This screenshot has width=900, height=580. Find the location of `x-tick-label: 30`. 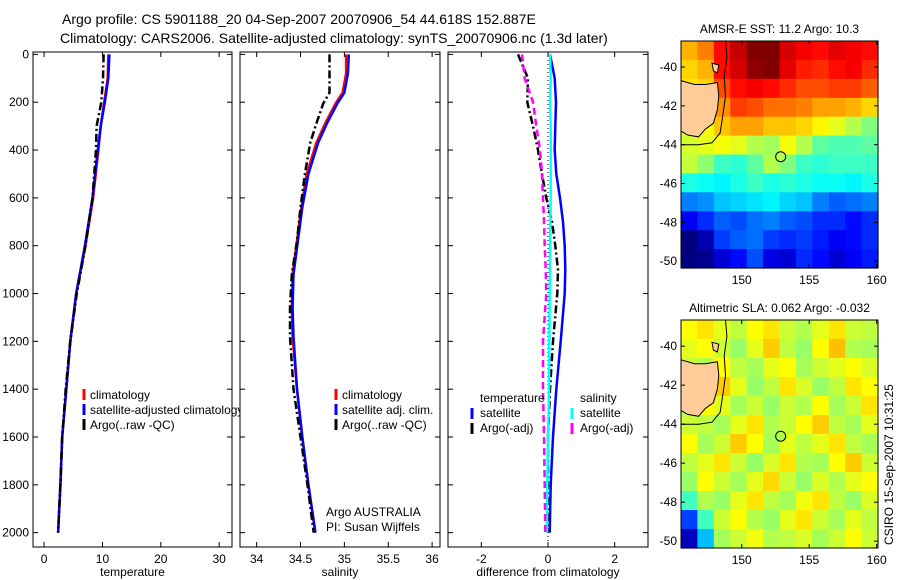

x-tick-label: 30 is located at coordinates (219, 559).